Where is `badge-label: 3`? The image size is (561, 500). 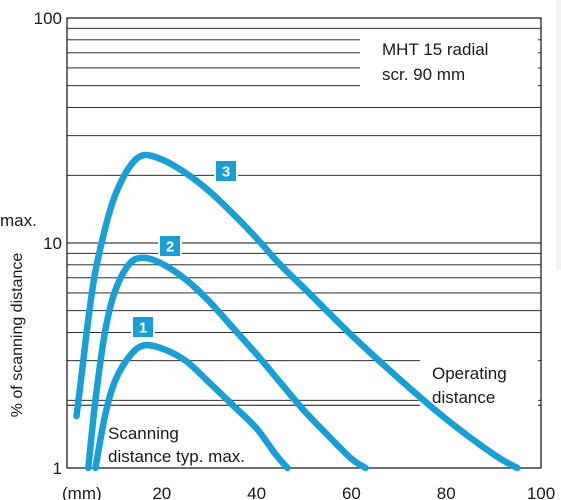
badge-label: 3 is located at coordinates (226, 172).